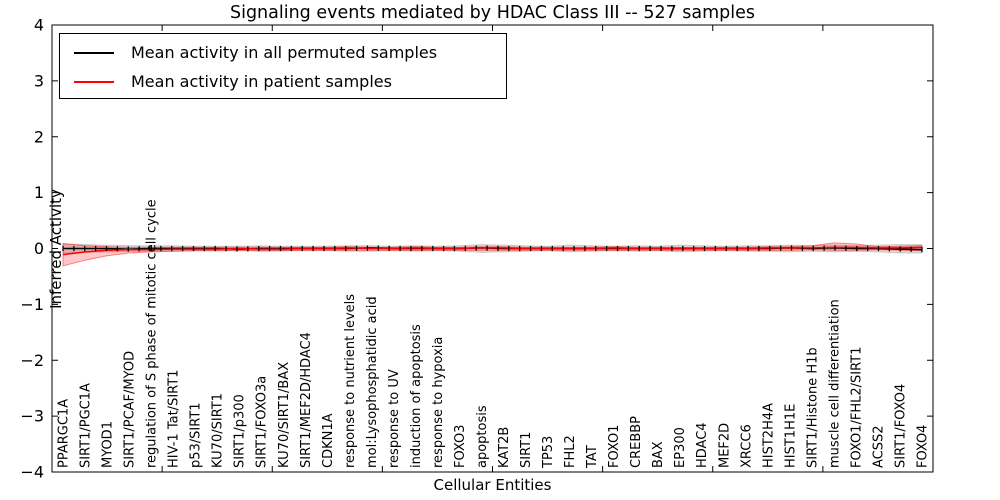 The width and height of the screenshot is (1000, 500). I want to click on x-category-label: KU70/SIRT1, so click(218, 430).